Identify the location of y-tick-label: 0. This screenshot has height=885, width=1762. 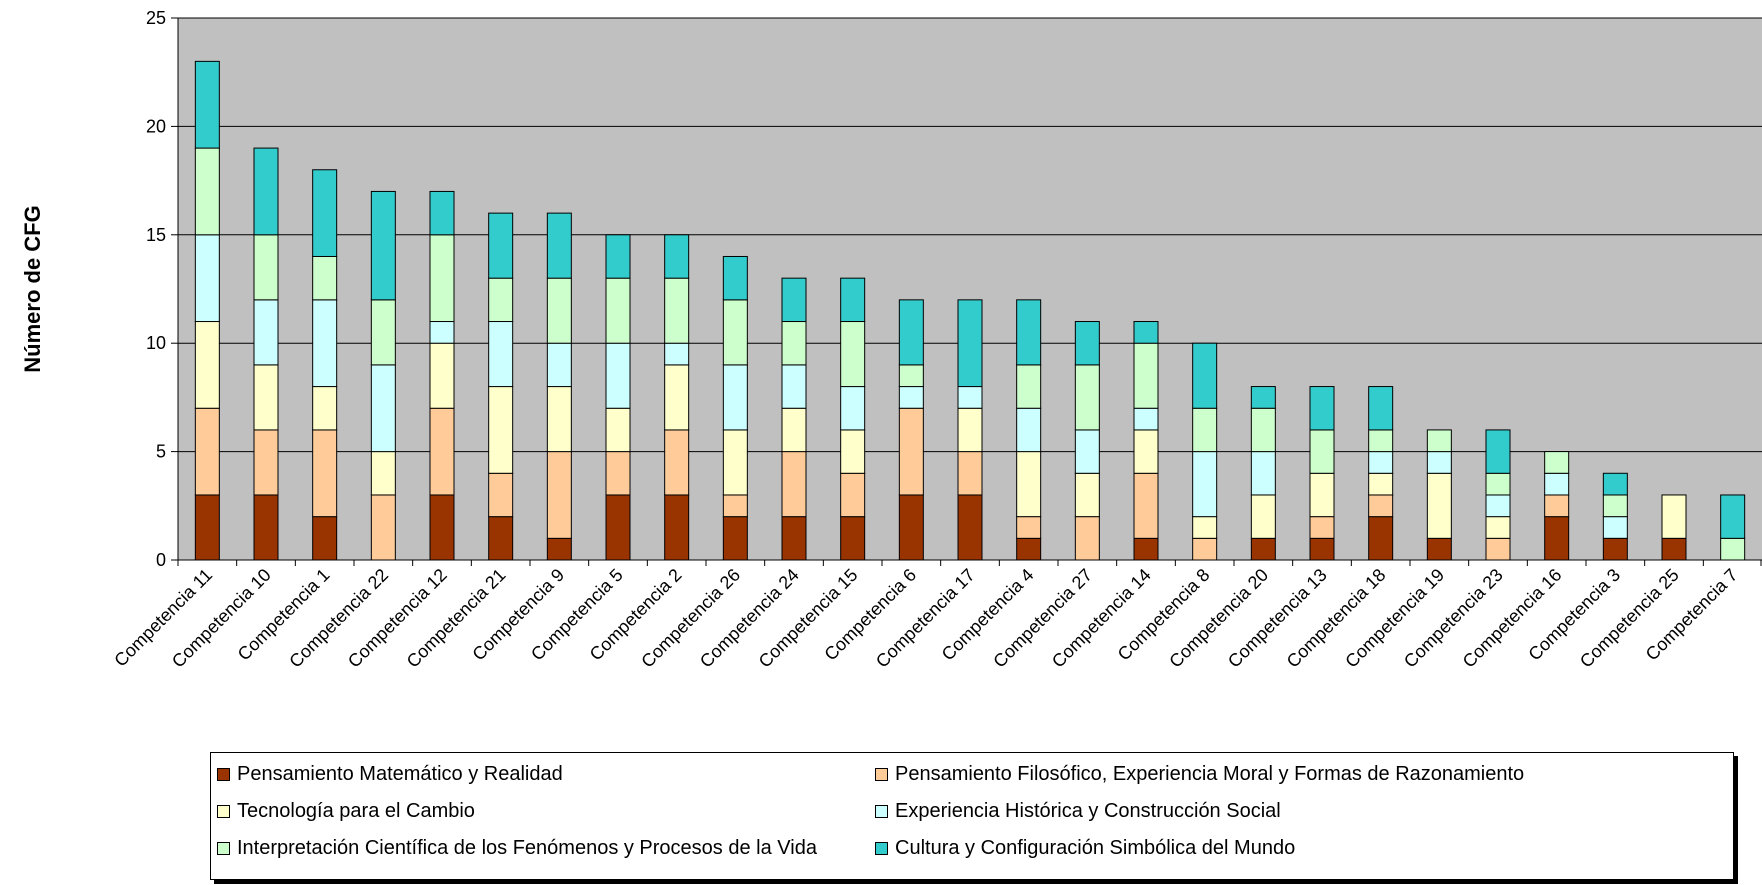
(161, 560).